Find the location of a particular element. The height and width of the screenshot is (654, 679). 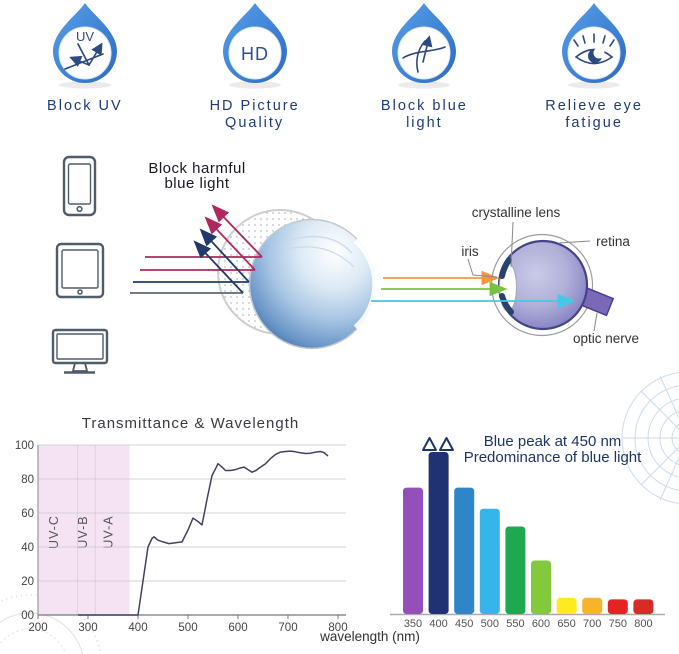

bar-label: 350 is located at coordinates (413, 624).